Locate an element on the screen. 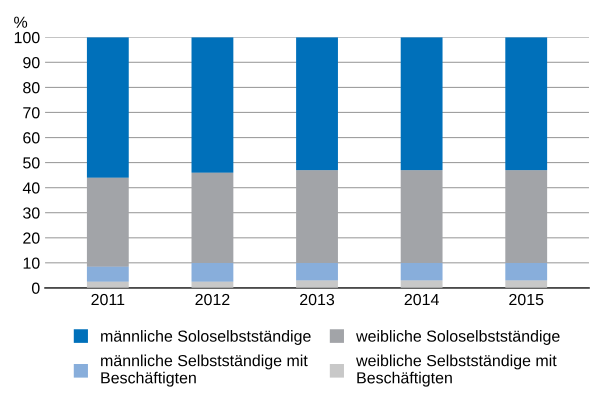 The image size is (601, 401). y-tick-label: 20 is located at coordinates (31, 238).